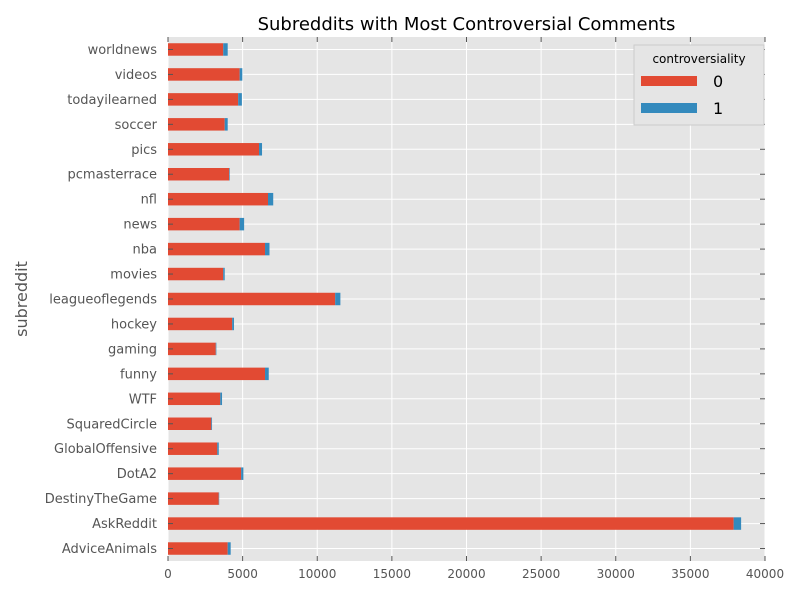 The width and height of the screenshot is (800, 604). I want to click on x-tick-labels: 0 5000 10000 15000 20000 25000 30000 35000 40000, so click(474, 574).